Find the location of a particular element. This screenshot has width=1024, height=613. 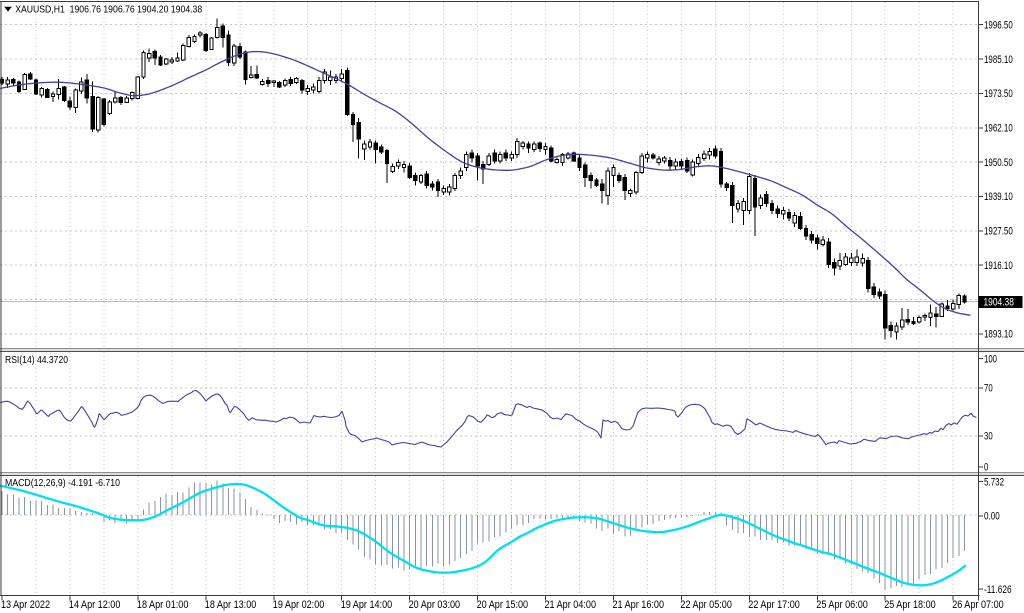

svg-text: 1939.10 is located at coordinates (998, 197).